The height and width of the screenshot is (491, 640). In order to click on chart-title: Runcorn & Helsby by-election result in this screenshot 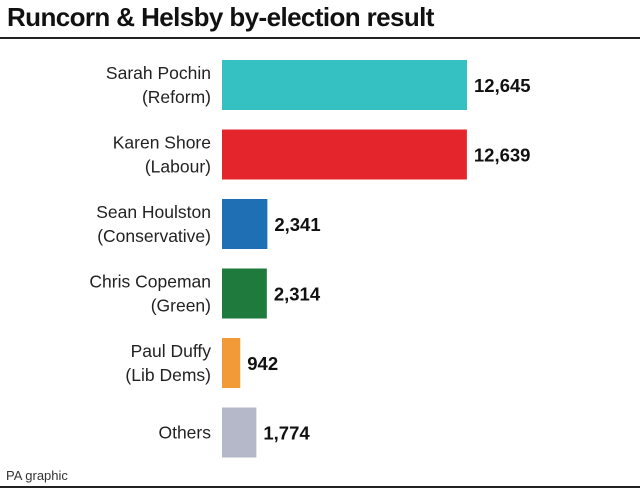, I will do `click(220, 17)`.